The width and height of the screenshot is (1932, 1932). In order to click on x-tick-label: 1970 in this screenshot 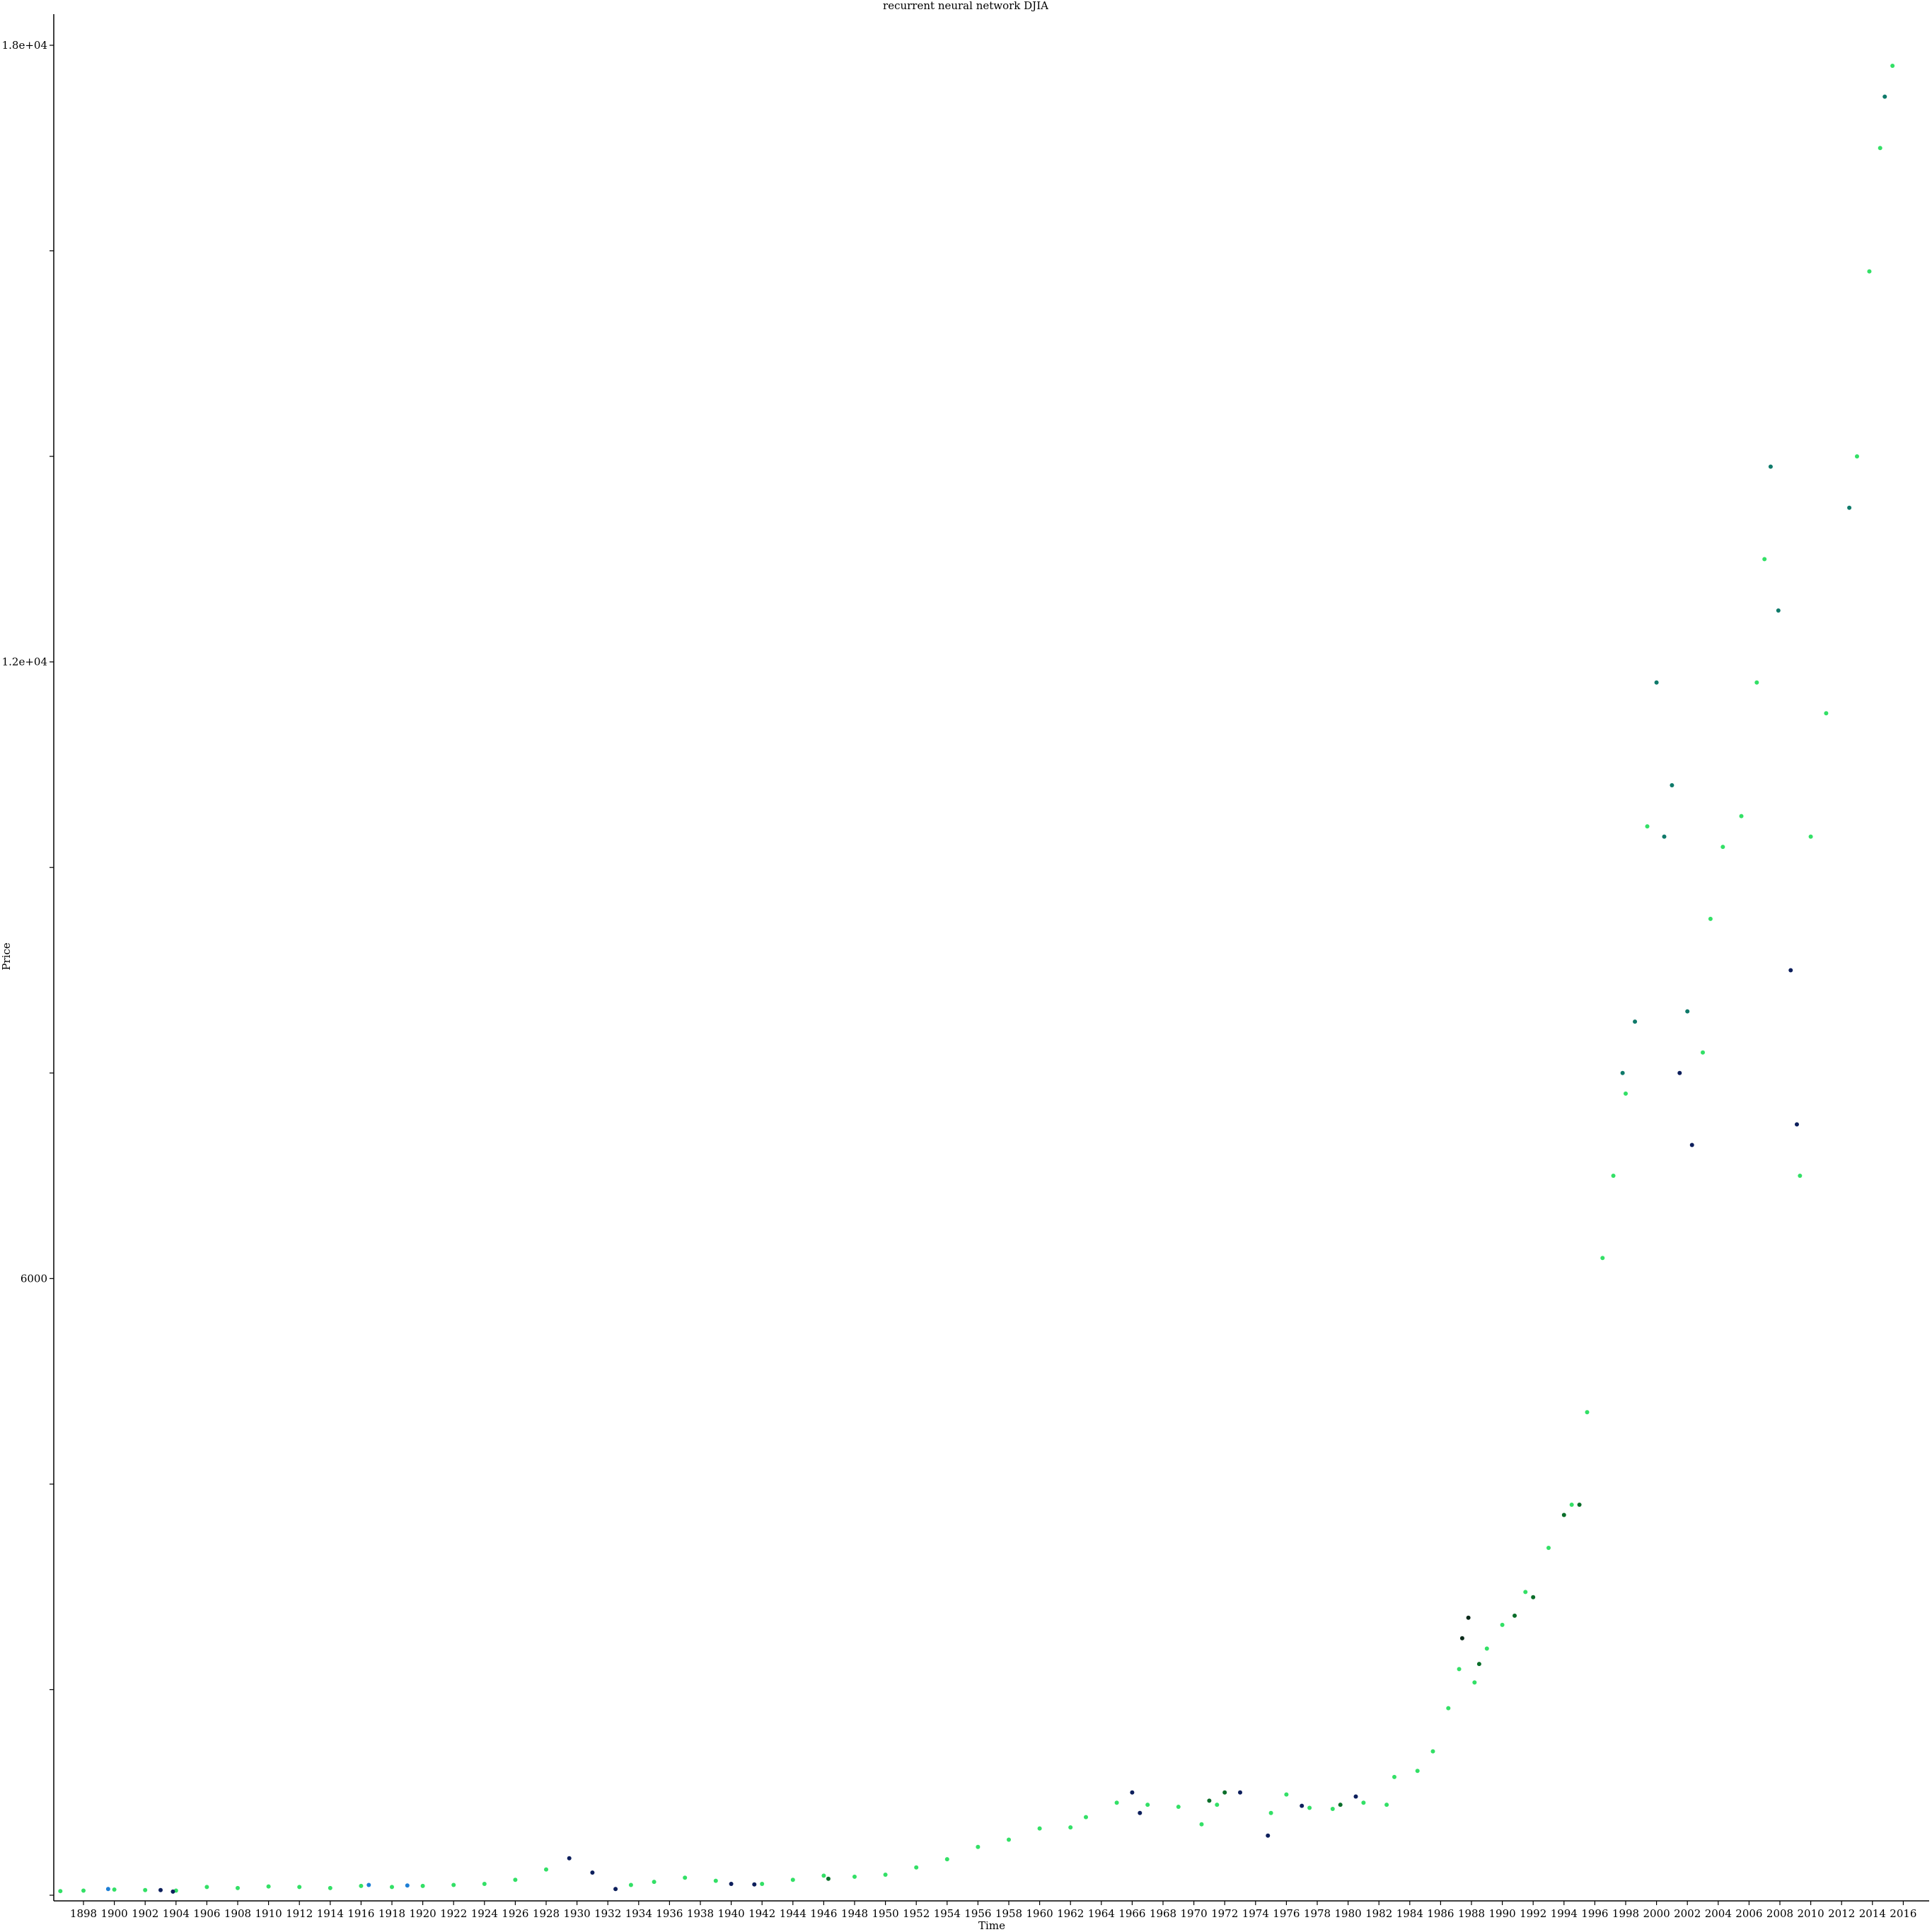, I will do `click(1194, 1913)`.